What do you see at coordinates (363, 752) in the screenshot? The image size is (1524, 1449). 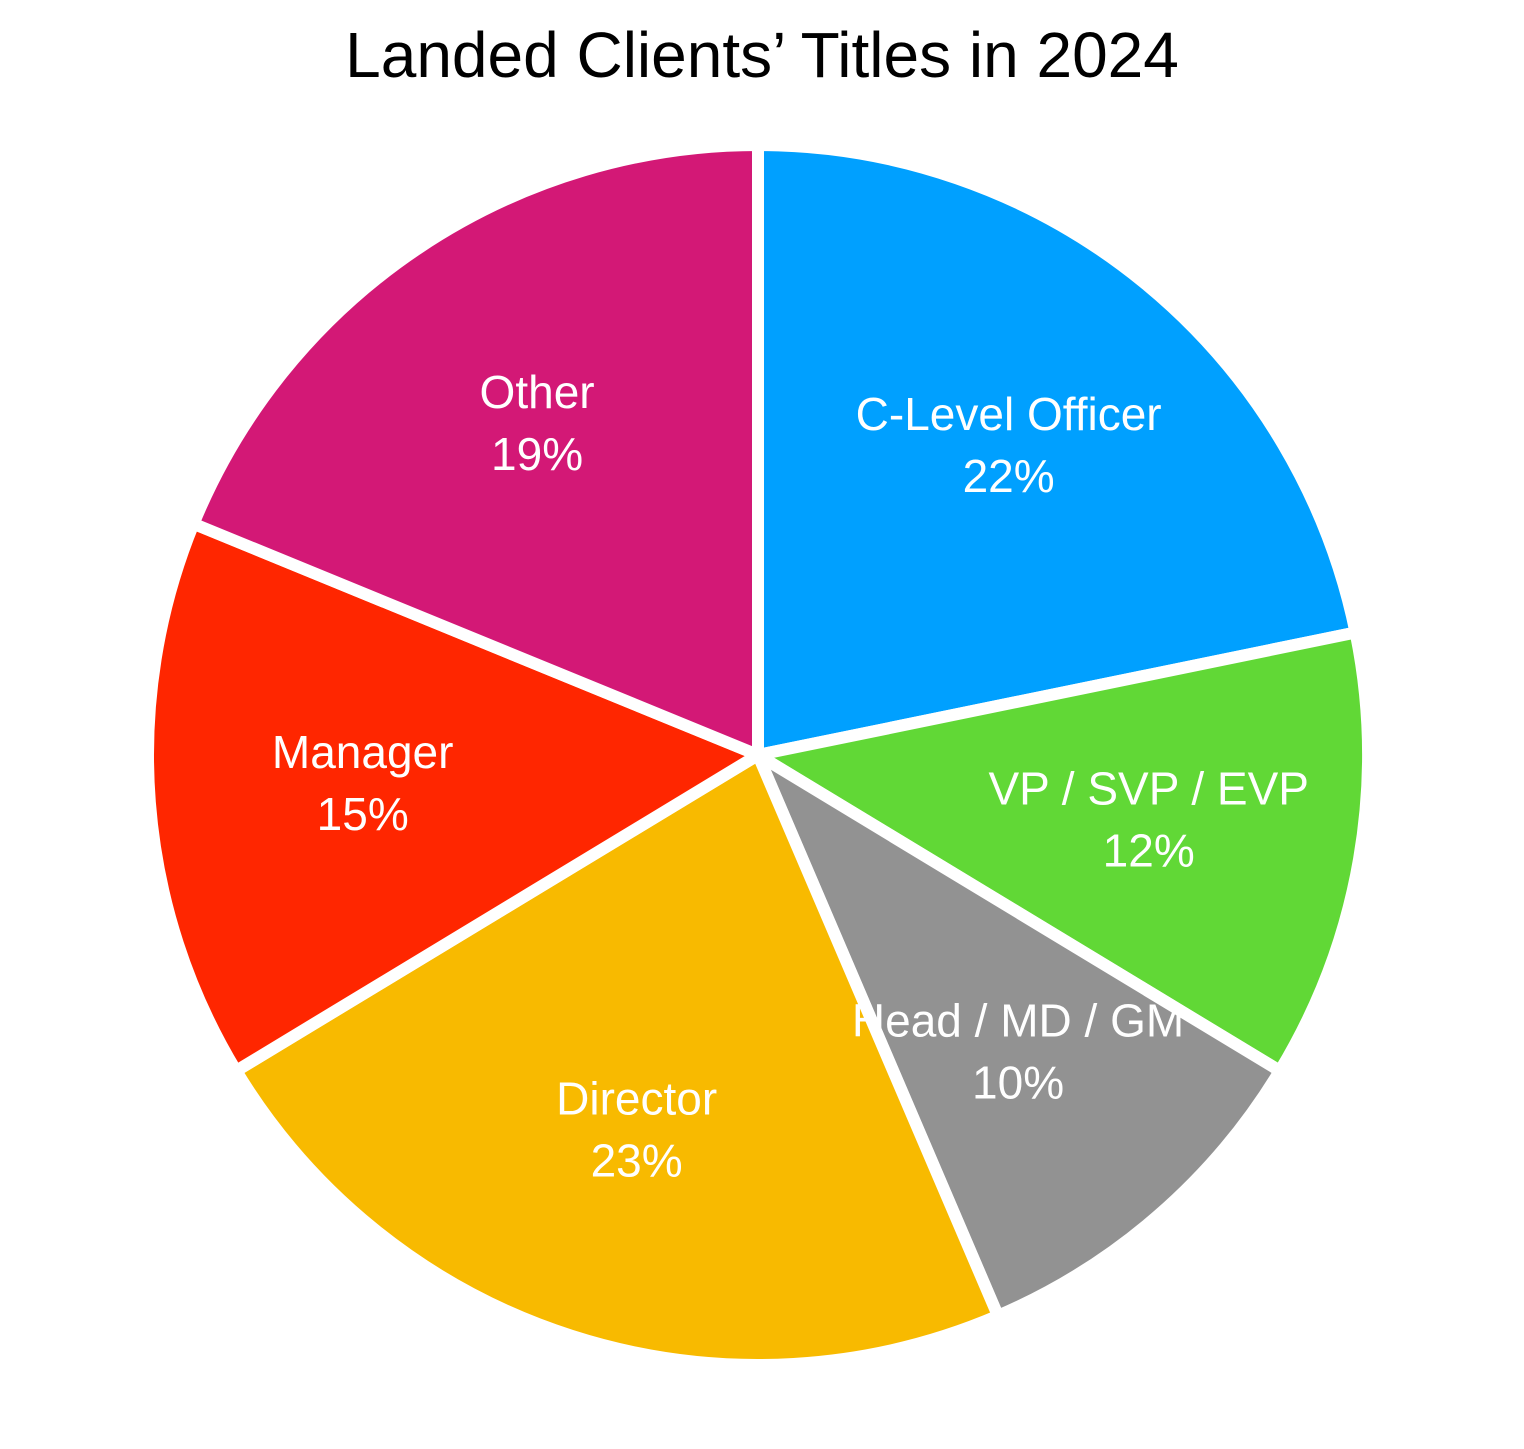 I see `slice-category-label: Manager` at bounding box center [363, 752].